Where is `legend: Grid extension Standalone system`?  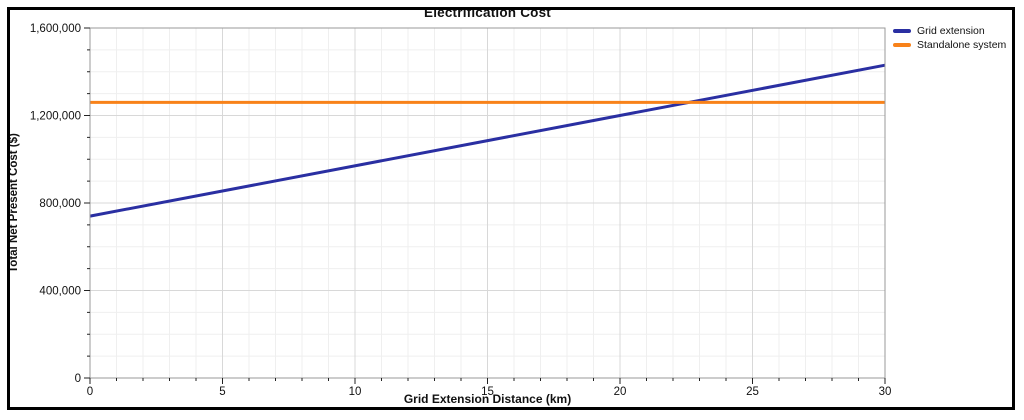 legend: Grid extension Standalone system is located at coordinates (952, 38).